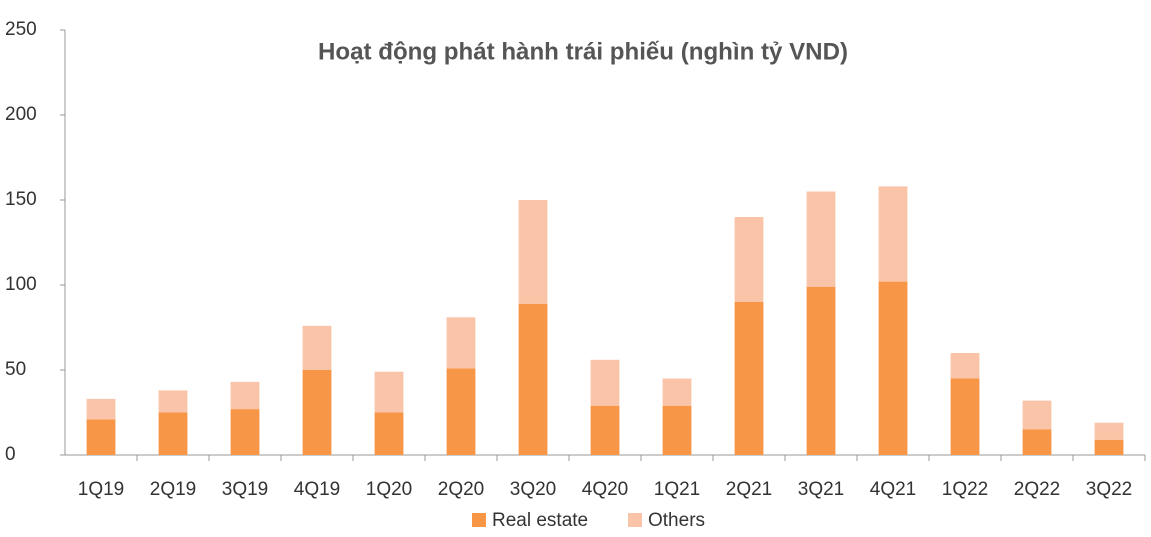  I want to click on y-tick-label: 50, so click(15, 369).